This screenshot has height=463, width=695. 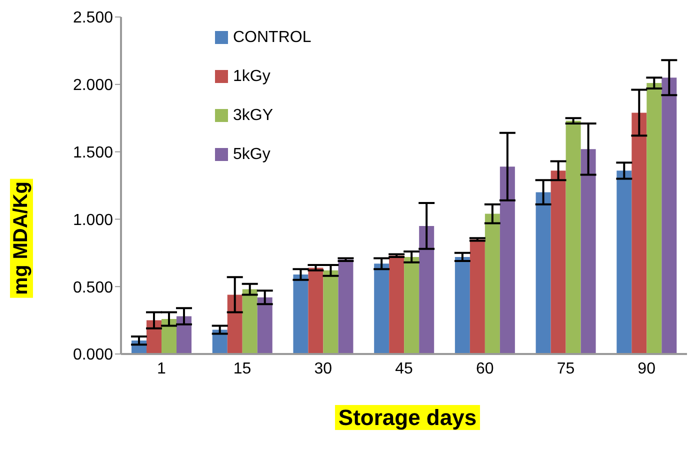 What do you see at coordinates (161, 369) in the screenshot?
I see `x-tick-label: 1` at bounding box center [161, 369].